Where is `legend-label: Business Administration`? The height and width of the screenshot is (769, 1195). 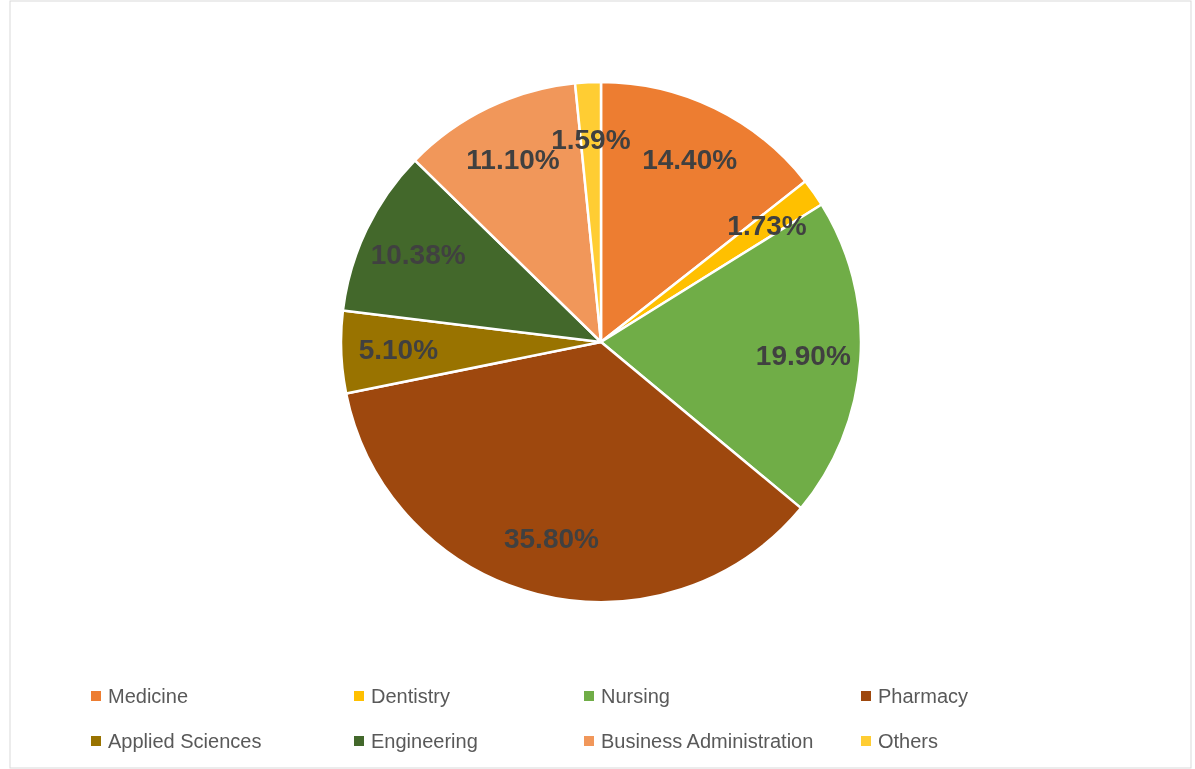 legend-label: Business Administration is located at coordinates (707, 741).